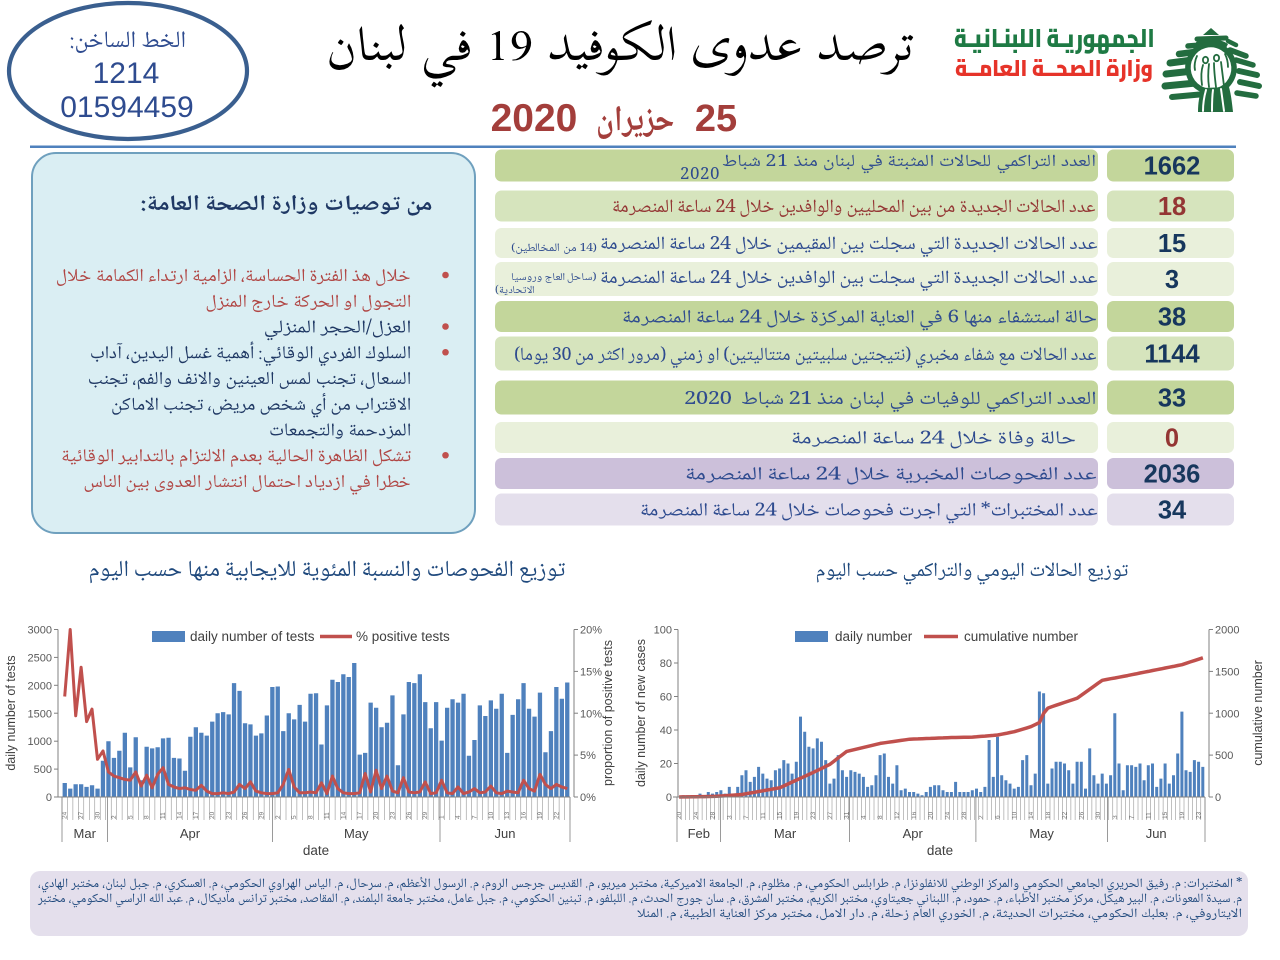  I want to click on svg-text: 4, so click(864, 817).